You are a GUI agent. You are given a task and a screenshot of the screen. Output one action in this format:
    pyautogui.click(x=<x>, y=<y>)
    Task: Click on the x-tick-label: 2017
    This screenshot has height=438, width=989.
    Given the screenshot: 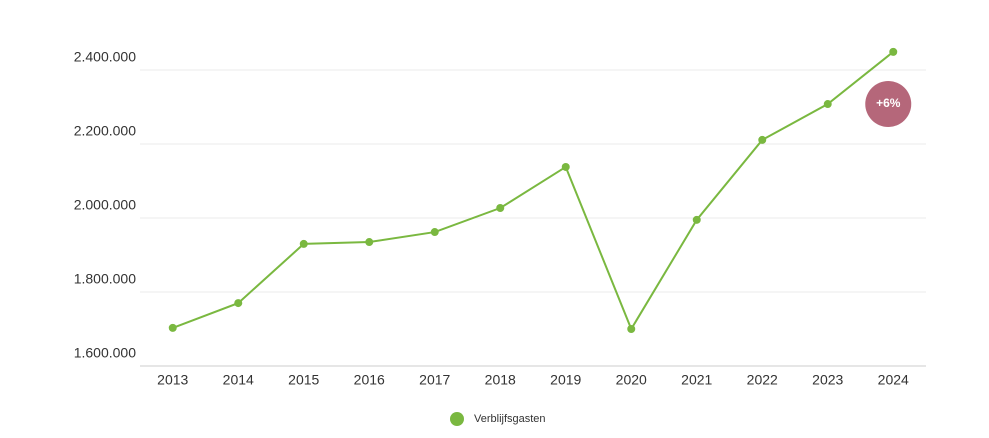 What is the action you would take?
    pyautogui.click(x=434, y=380)
    